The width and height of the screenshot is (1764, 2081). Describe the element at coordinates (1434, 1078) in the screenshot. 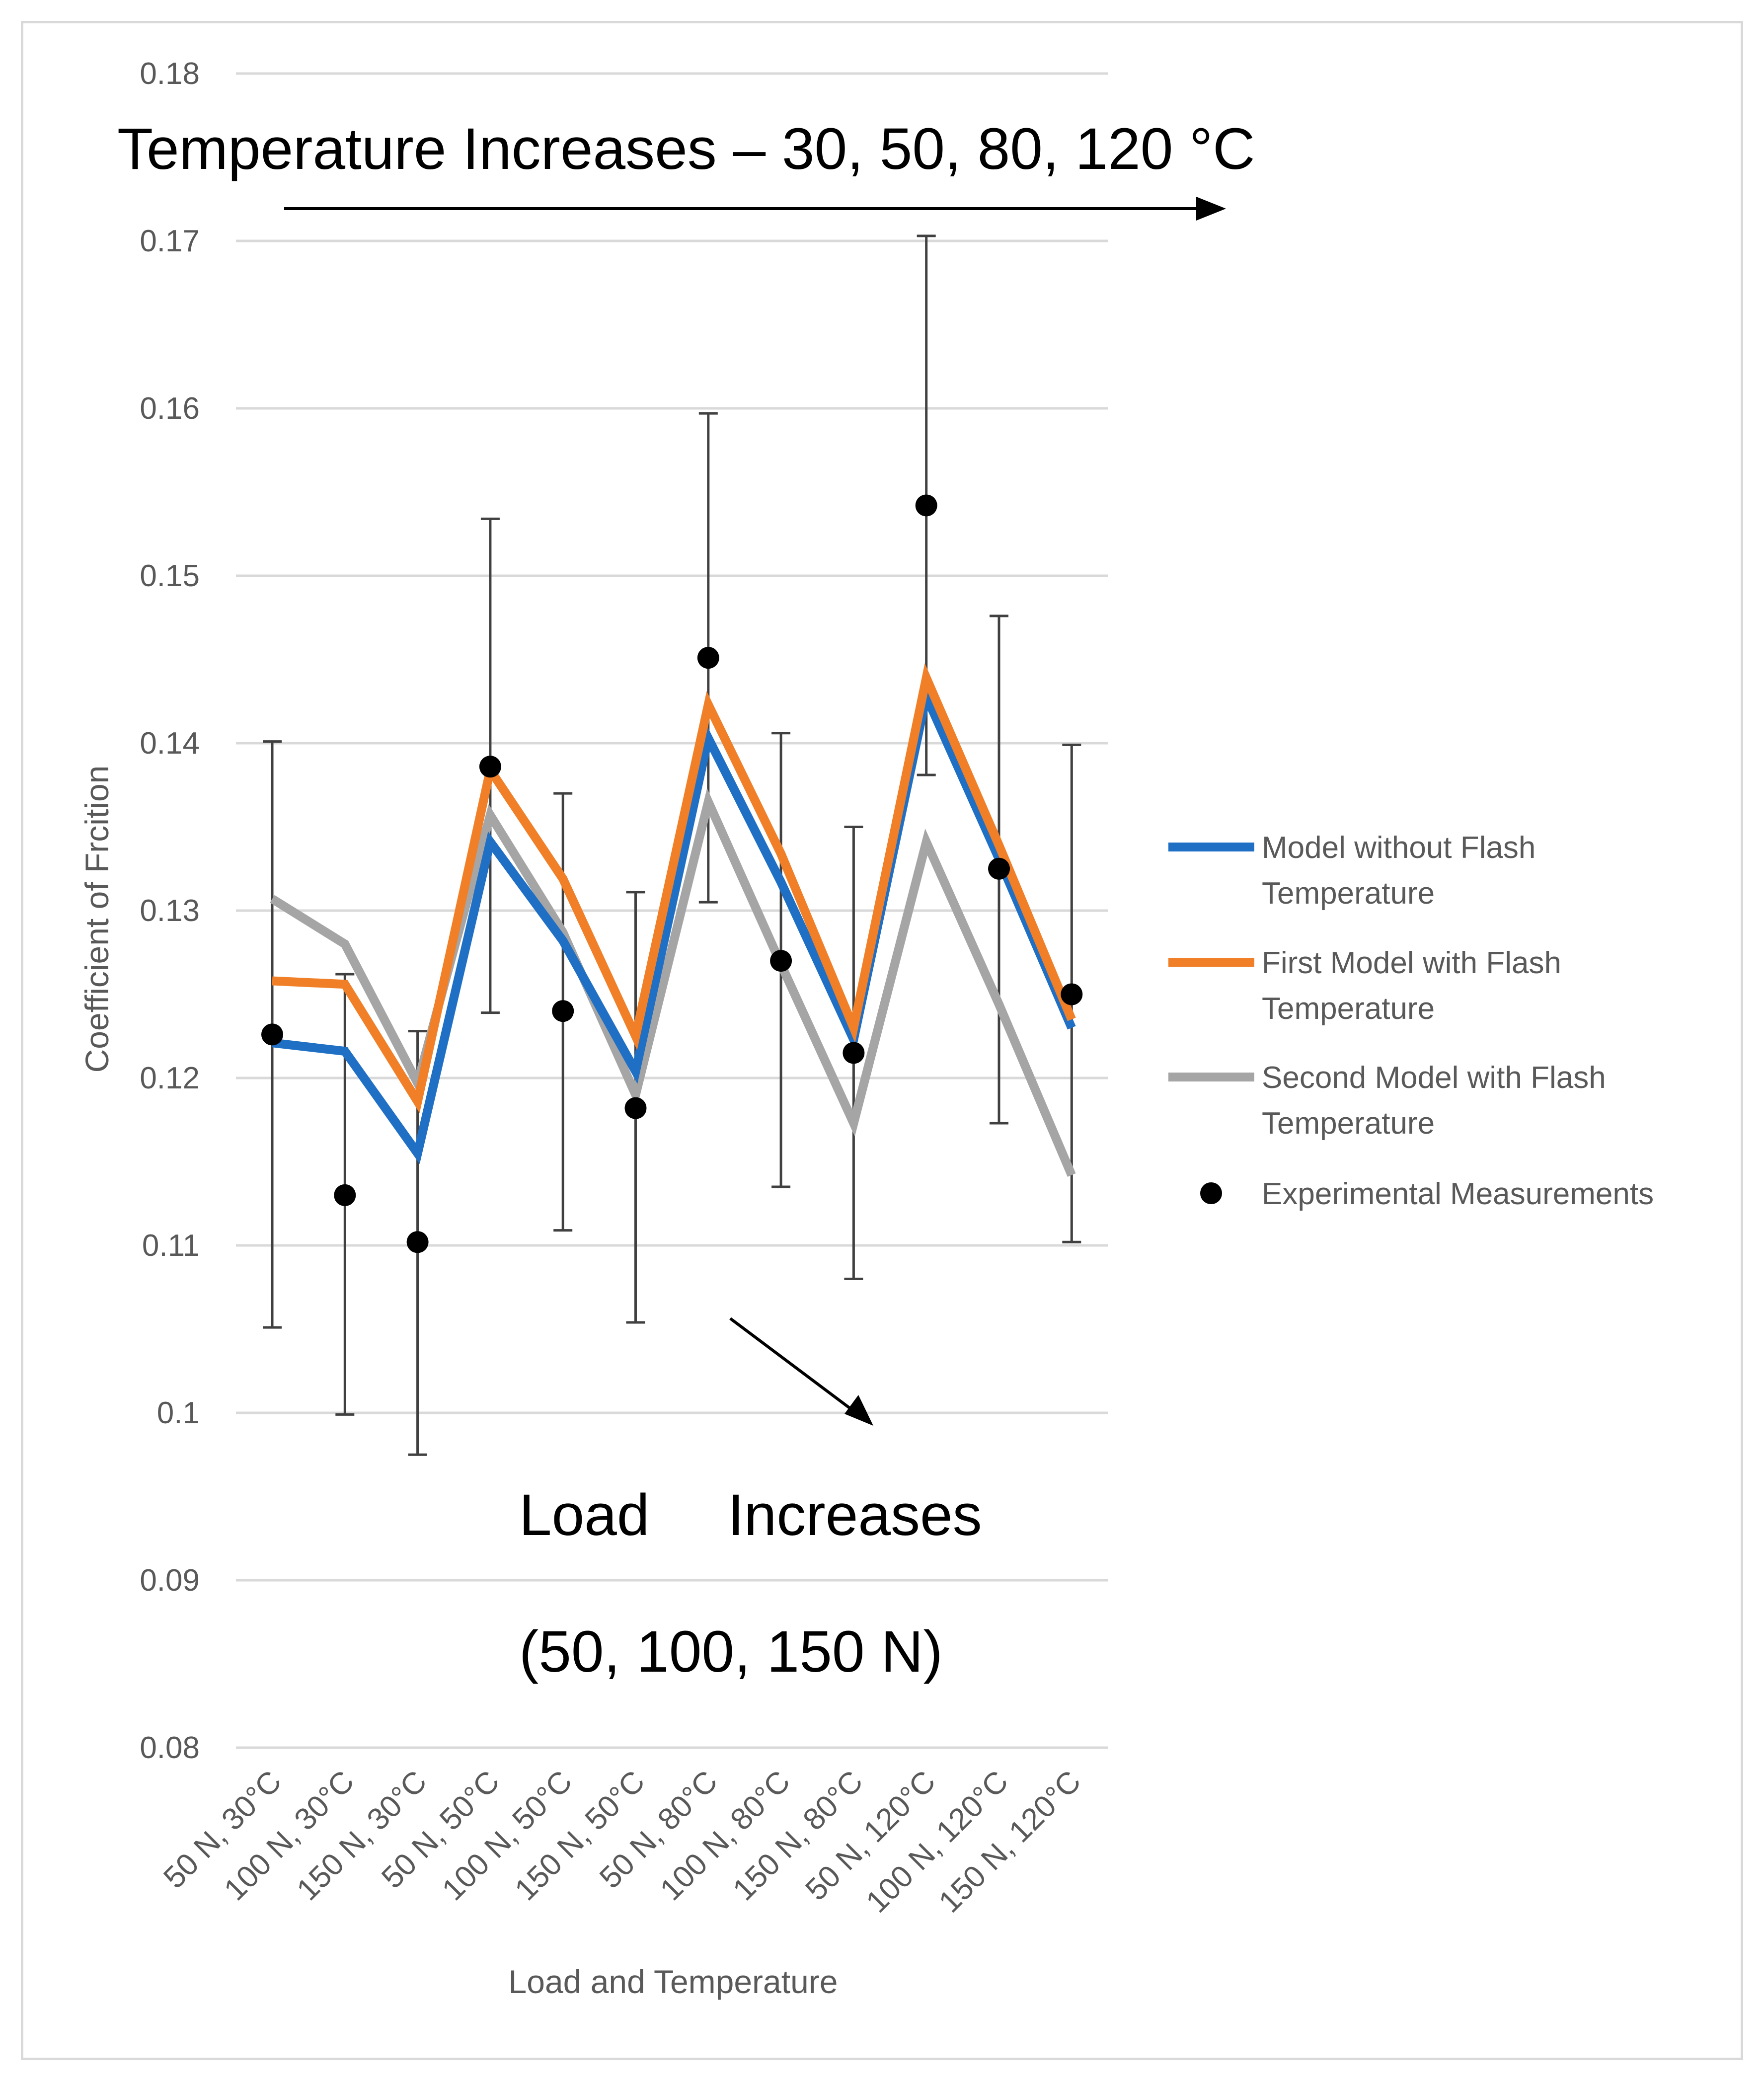

I see `legend-label: Second Model with Flash` at that location.